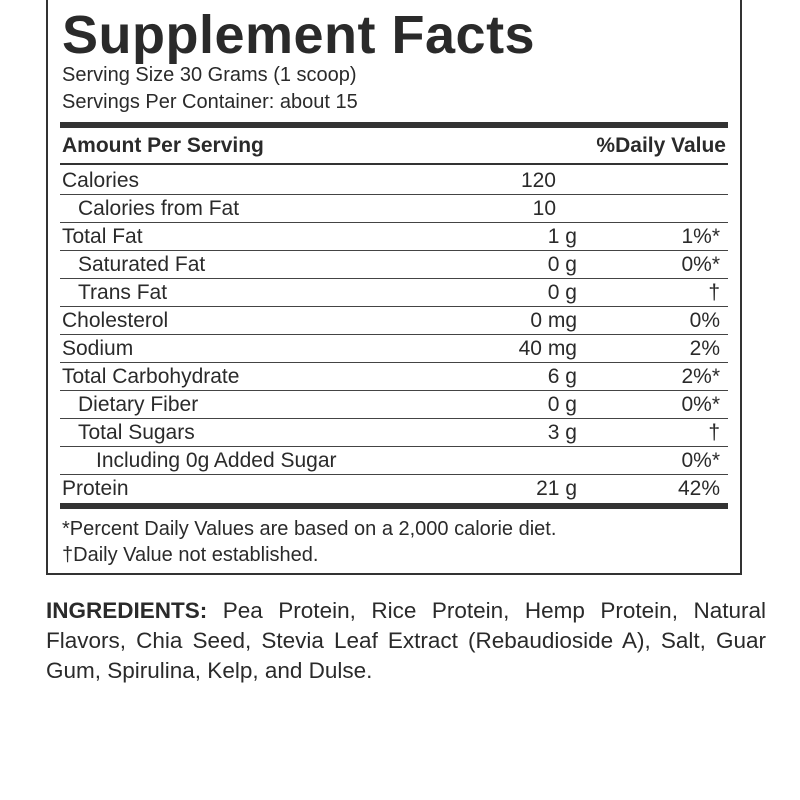 This screenshot has width=800, height=800. I want to click on nutrient-label: Total Fat, so click(102, 236).